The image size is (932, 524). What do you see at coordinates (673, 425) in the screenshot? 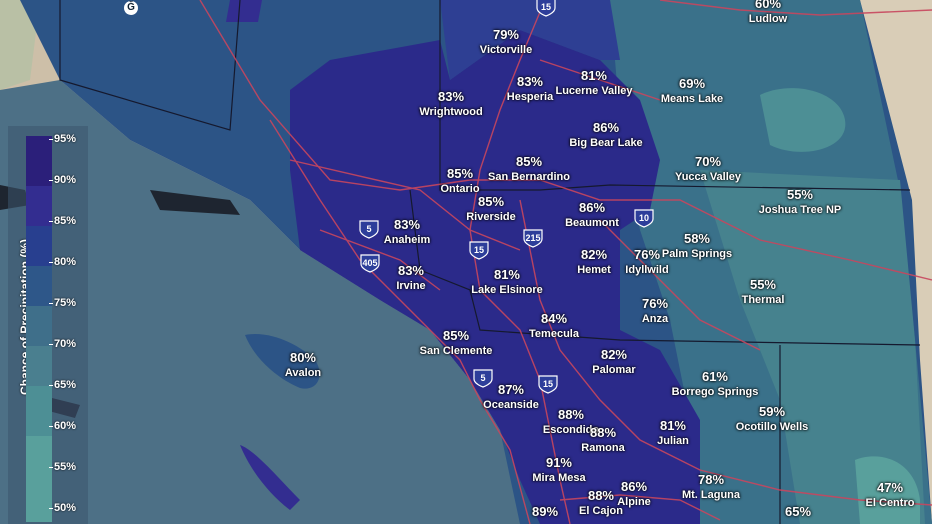
I see `location-percent: 81%` at bounding box center [673, 425].